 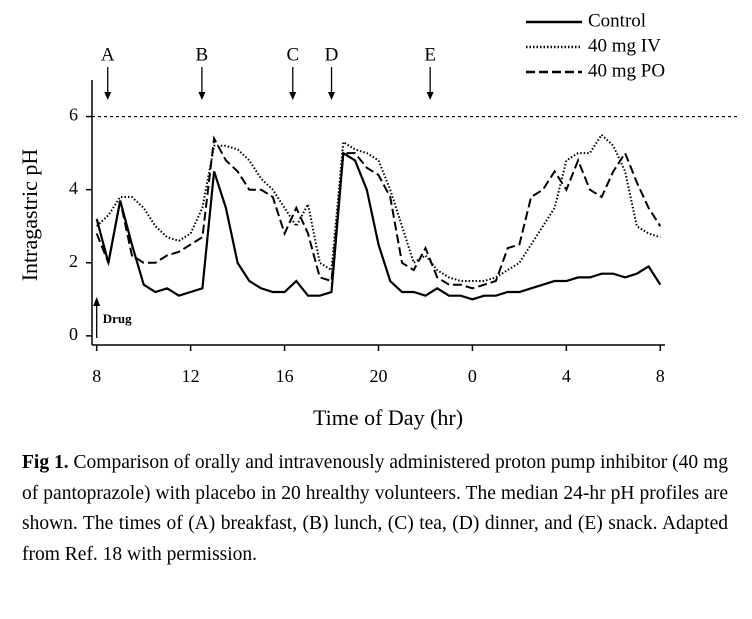 I want to click on event-label: B, so click(x=202, y=54).